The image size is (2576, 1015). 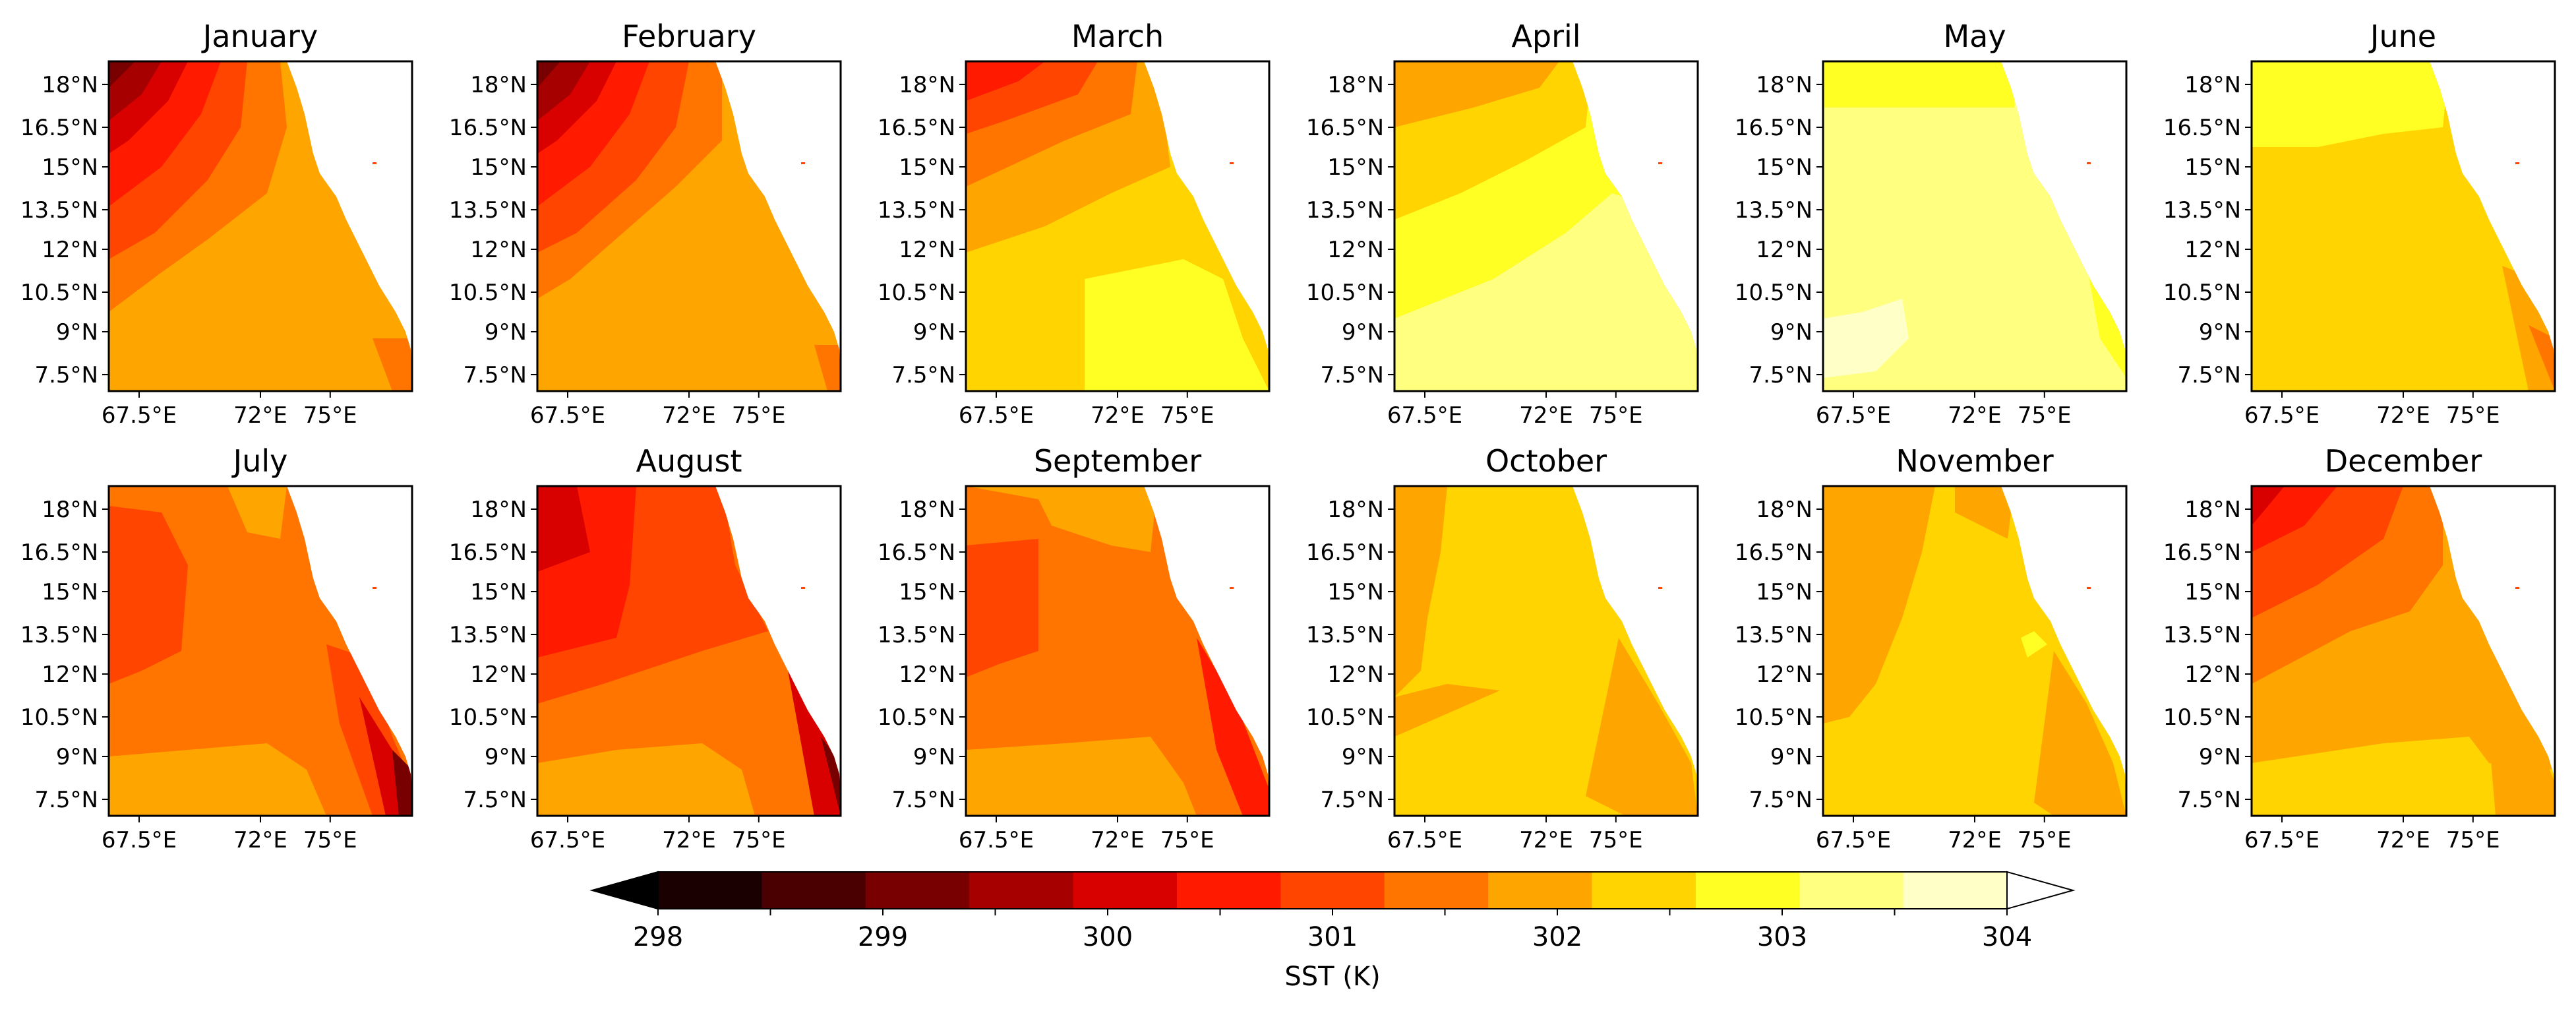 I want to click on colorbar-tick-label: 300, so click(x=1108, y=937).